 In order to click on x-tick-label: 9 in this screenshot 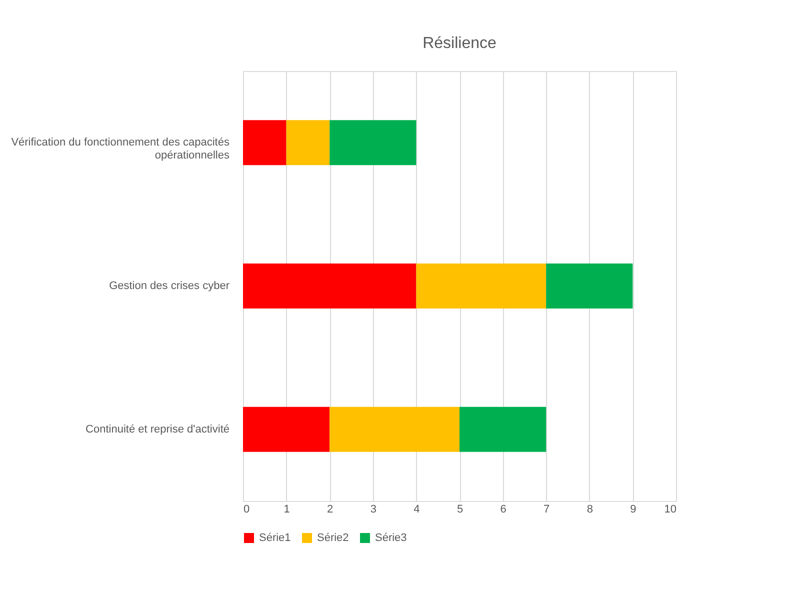, I will do `click(633, 510)`.